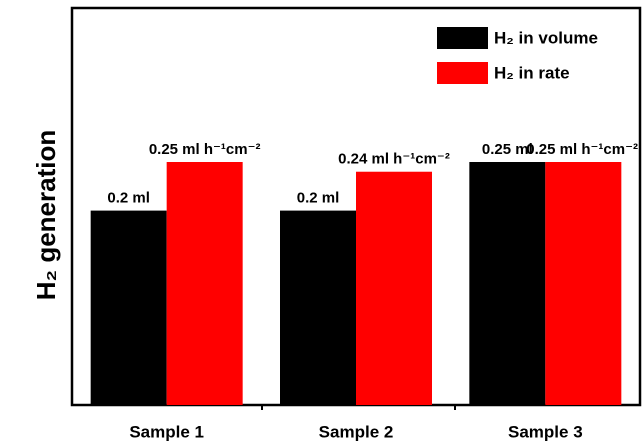 The height and width of the screenshot is (443, 644). I want to click on legend-label: H₂ in rate, so click(532, 72).